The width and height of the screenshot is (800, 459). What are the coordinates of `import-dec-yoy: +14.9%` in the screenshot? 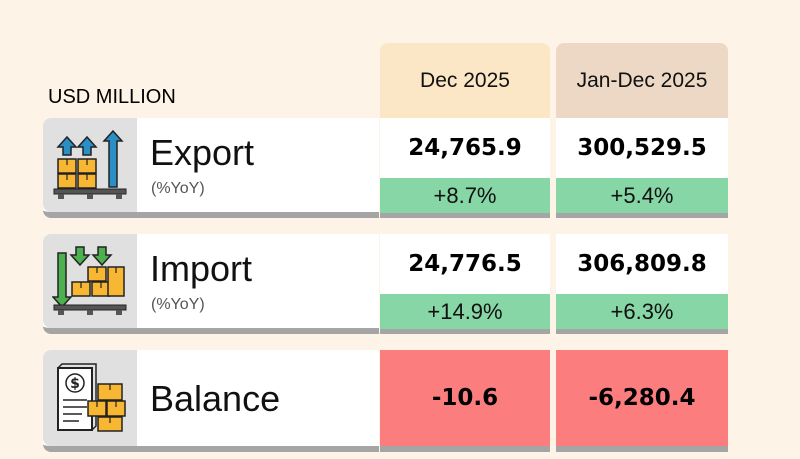 It's located at (465, 314).